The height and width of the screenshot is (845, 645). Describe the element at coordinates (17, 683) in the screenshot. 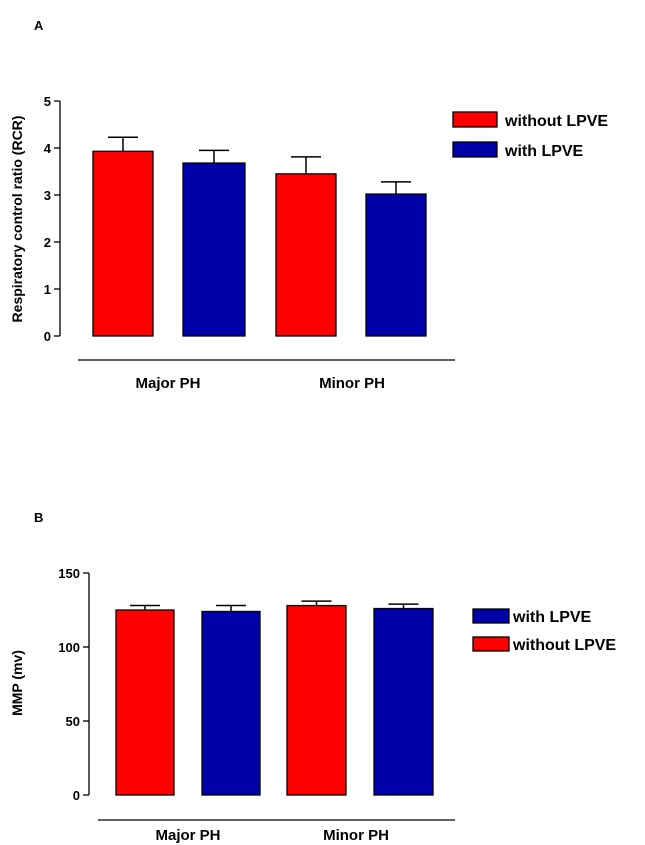

I see `y-axis-label: MMP (mv)` at that location.